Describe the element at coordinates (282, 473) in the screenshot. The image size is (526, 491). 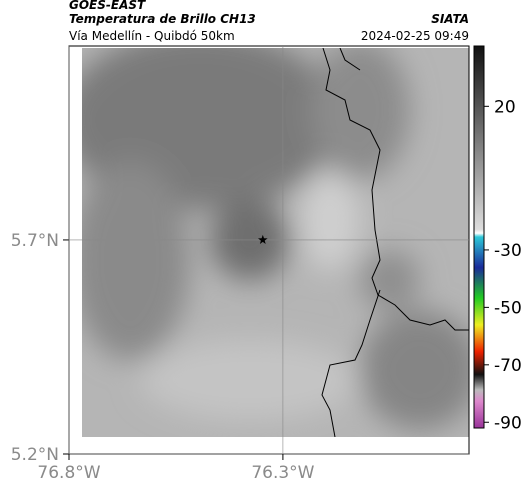
I see `lon-tick-label: 76.3°W` at that location.